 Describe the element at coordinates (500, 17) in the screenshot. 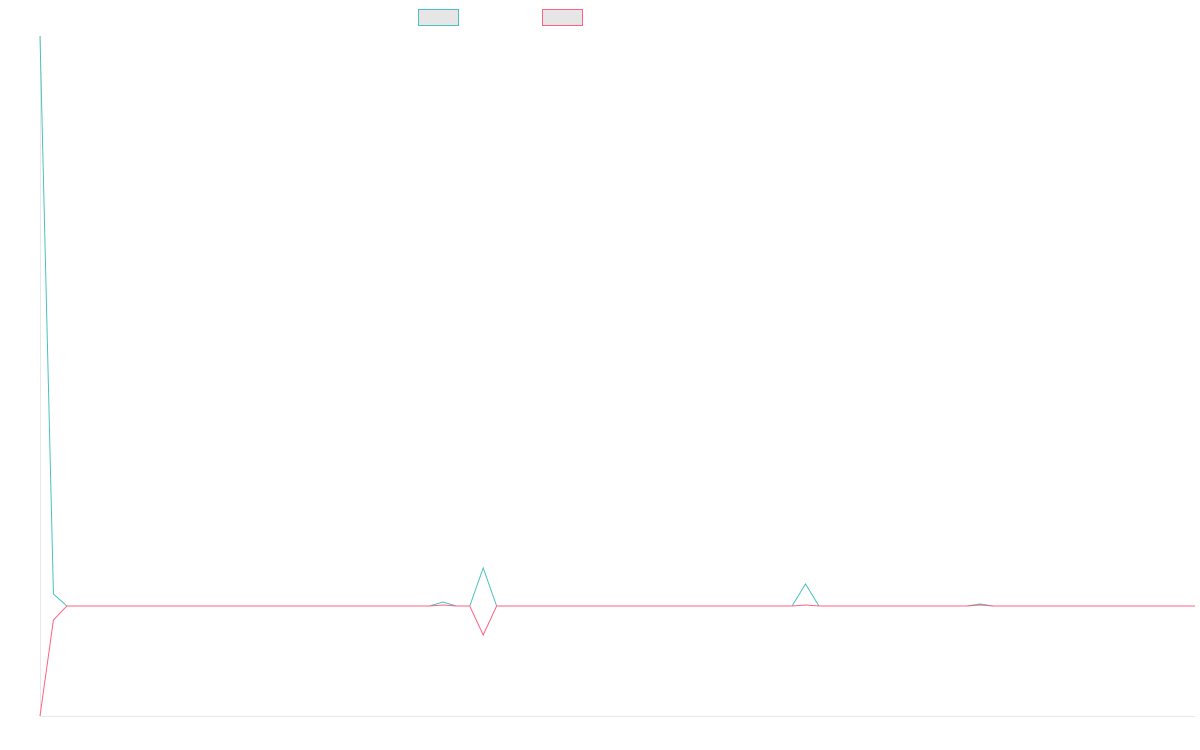

I see `legend` at that location.